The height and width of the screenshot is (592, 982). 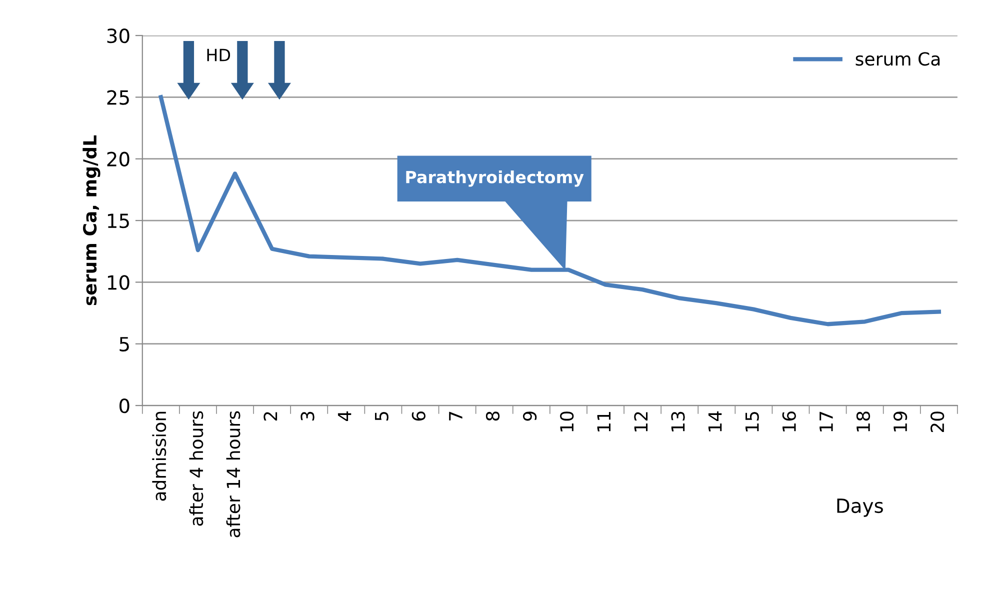 What do you see at coordinates (900, 422) in the screenshot?
I see `x-tick-label: 19` at bounding box center [900, 422].